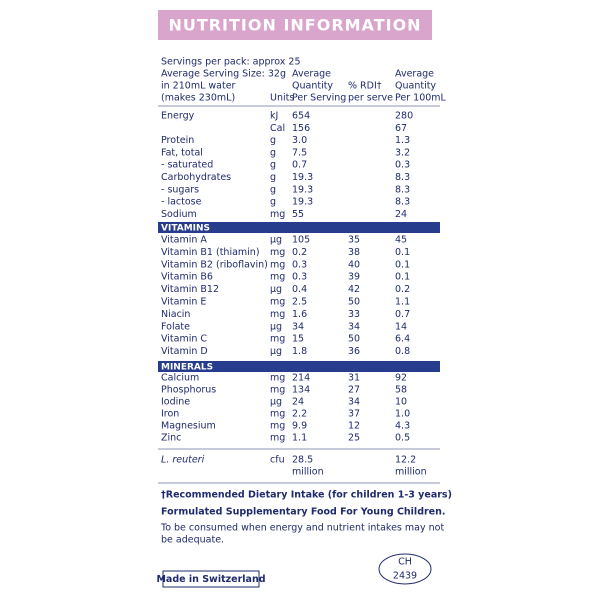 The image size is (591, 600). What do you see at coordinates (179, 214) in the screenshot?
I see `nutrient-name: Sodium` at bounding box center [179, 214].